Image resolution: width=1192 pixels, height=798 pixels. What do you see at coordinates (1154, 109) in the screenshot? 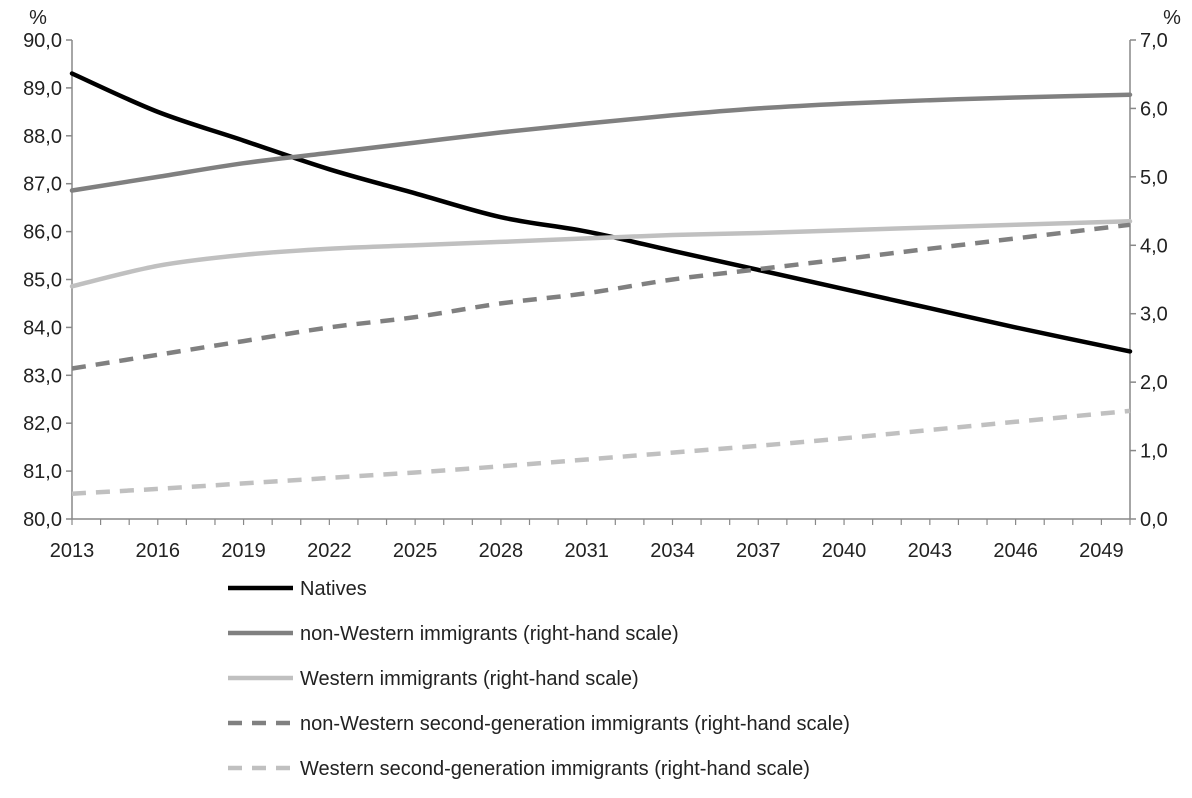
I see `right-tick-label: 6,0` at bounding box center [1154, 109].